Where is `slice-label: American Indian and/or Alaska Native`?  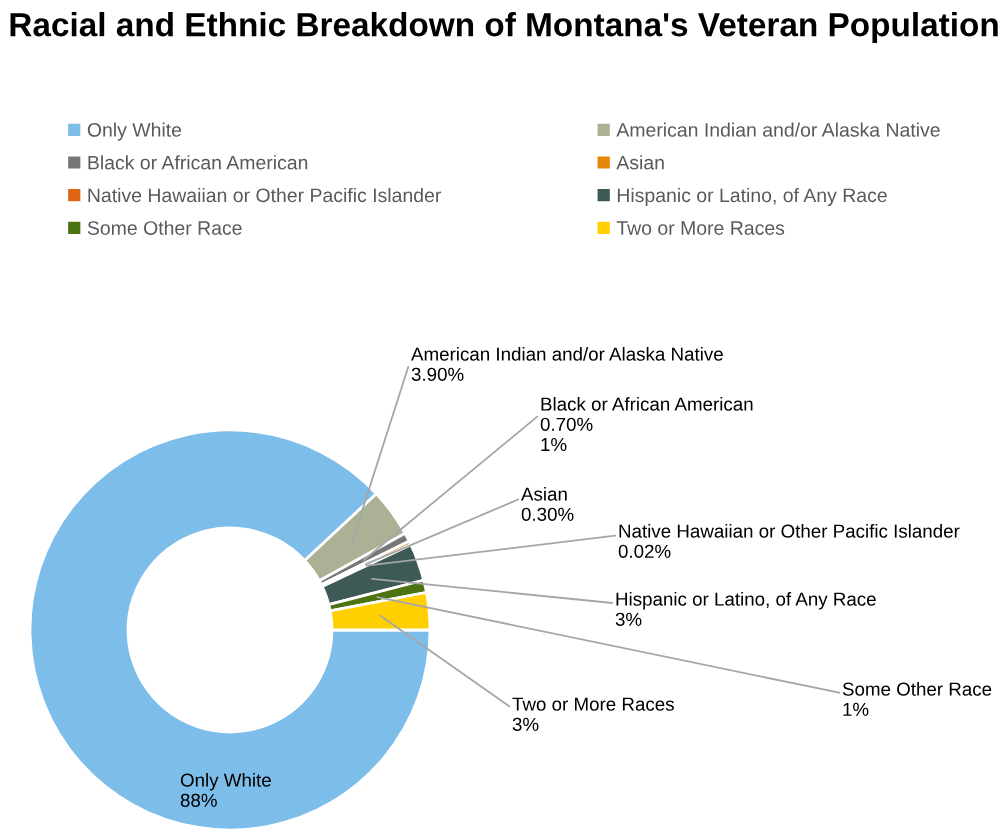 slice-label: American Indian and/or Alaska Native is located at coordinates (567, 354).